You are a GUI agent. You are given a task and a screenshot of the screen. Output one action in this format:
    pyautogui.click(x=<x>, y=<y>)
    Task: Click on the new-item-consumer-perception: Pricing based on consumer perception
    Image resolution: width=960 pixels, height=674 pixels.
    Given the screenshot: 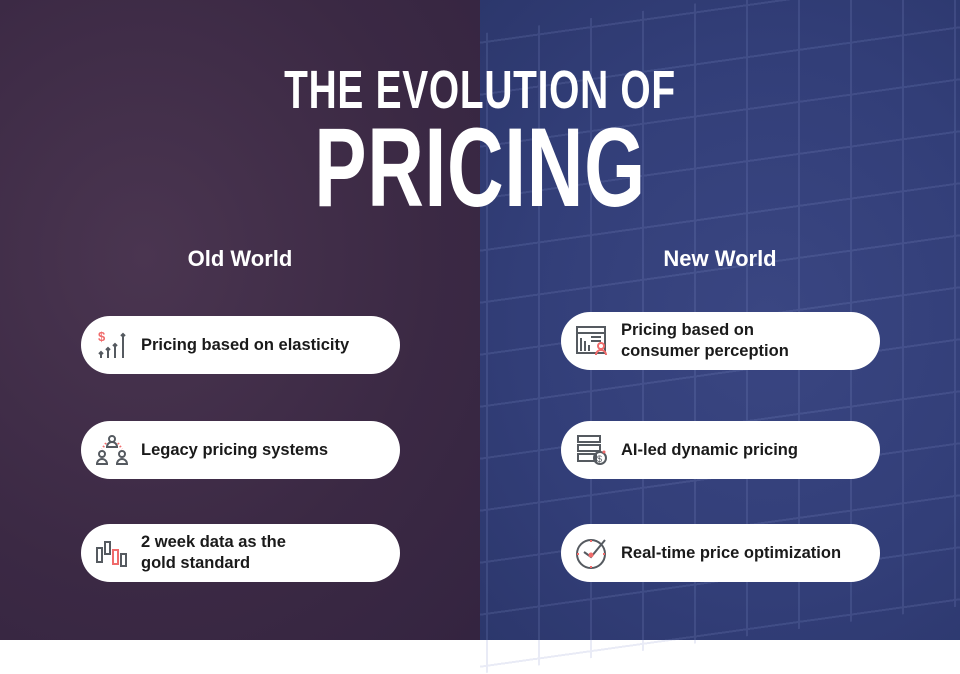 What is the action you would take?
    pyautogui.click(x=720, y=341)
    